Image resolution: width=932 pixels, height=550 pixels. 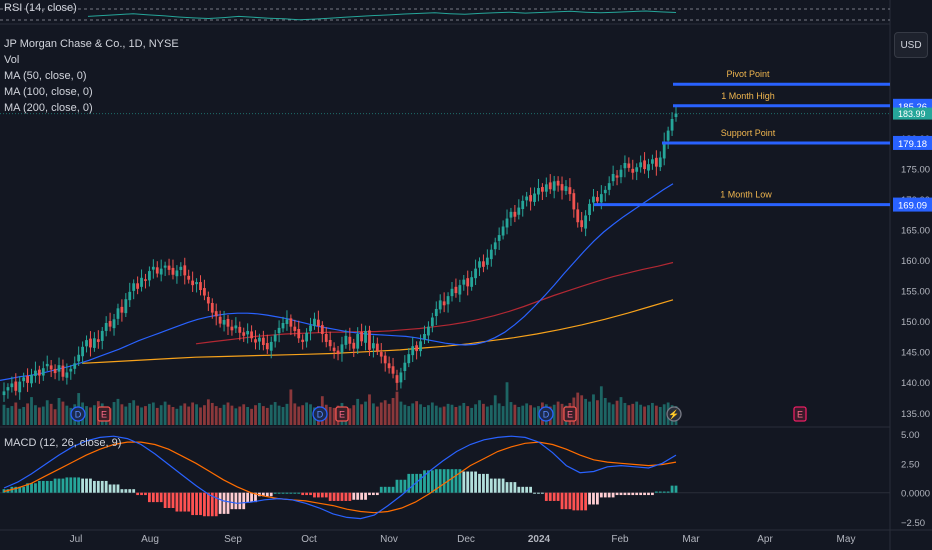 I want to click on time-axis: Jul Aug Sep Oct Nov Dec 2024 Feb Mar Apr May, so click(x=463, y=539).